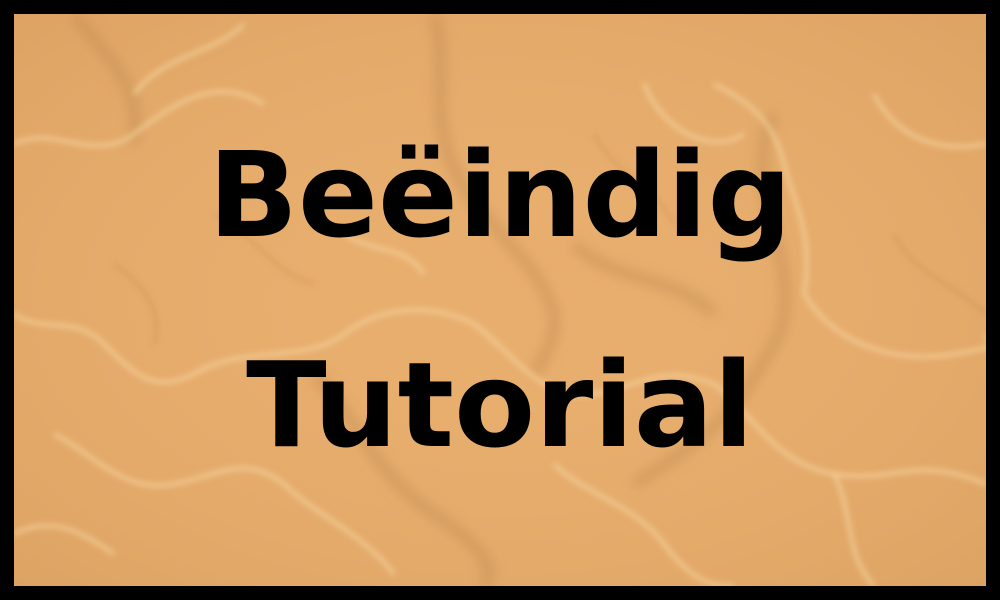 Image resolution: width=1000 pixels, height=600 pixels. Describe the element at coordinates (500, 195) in the screenshot. I see `label-line-1: Beëindig` at that location.